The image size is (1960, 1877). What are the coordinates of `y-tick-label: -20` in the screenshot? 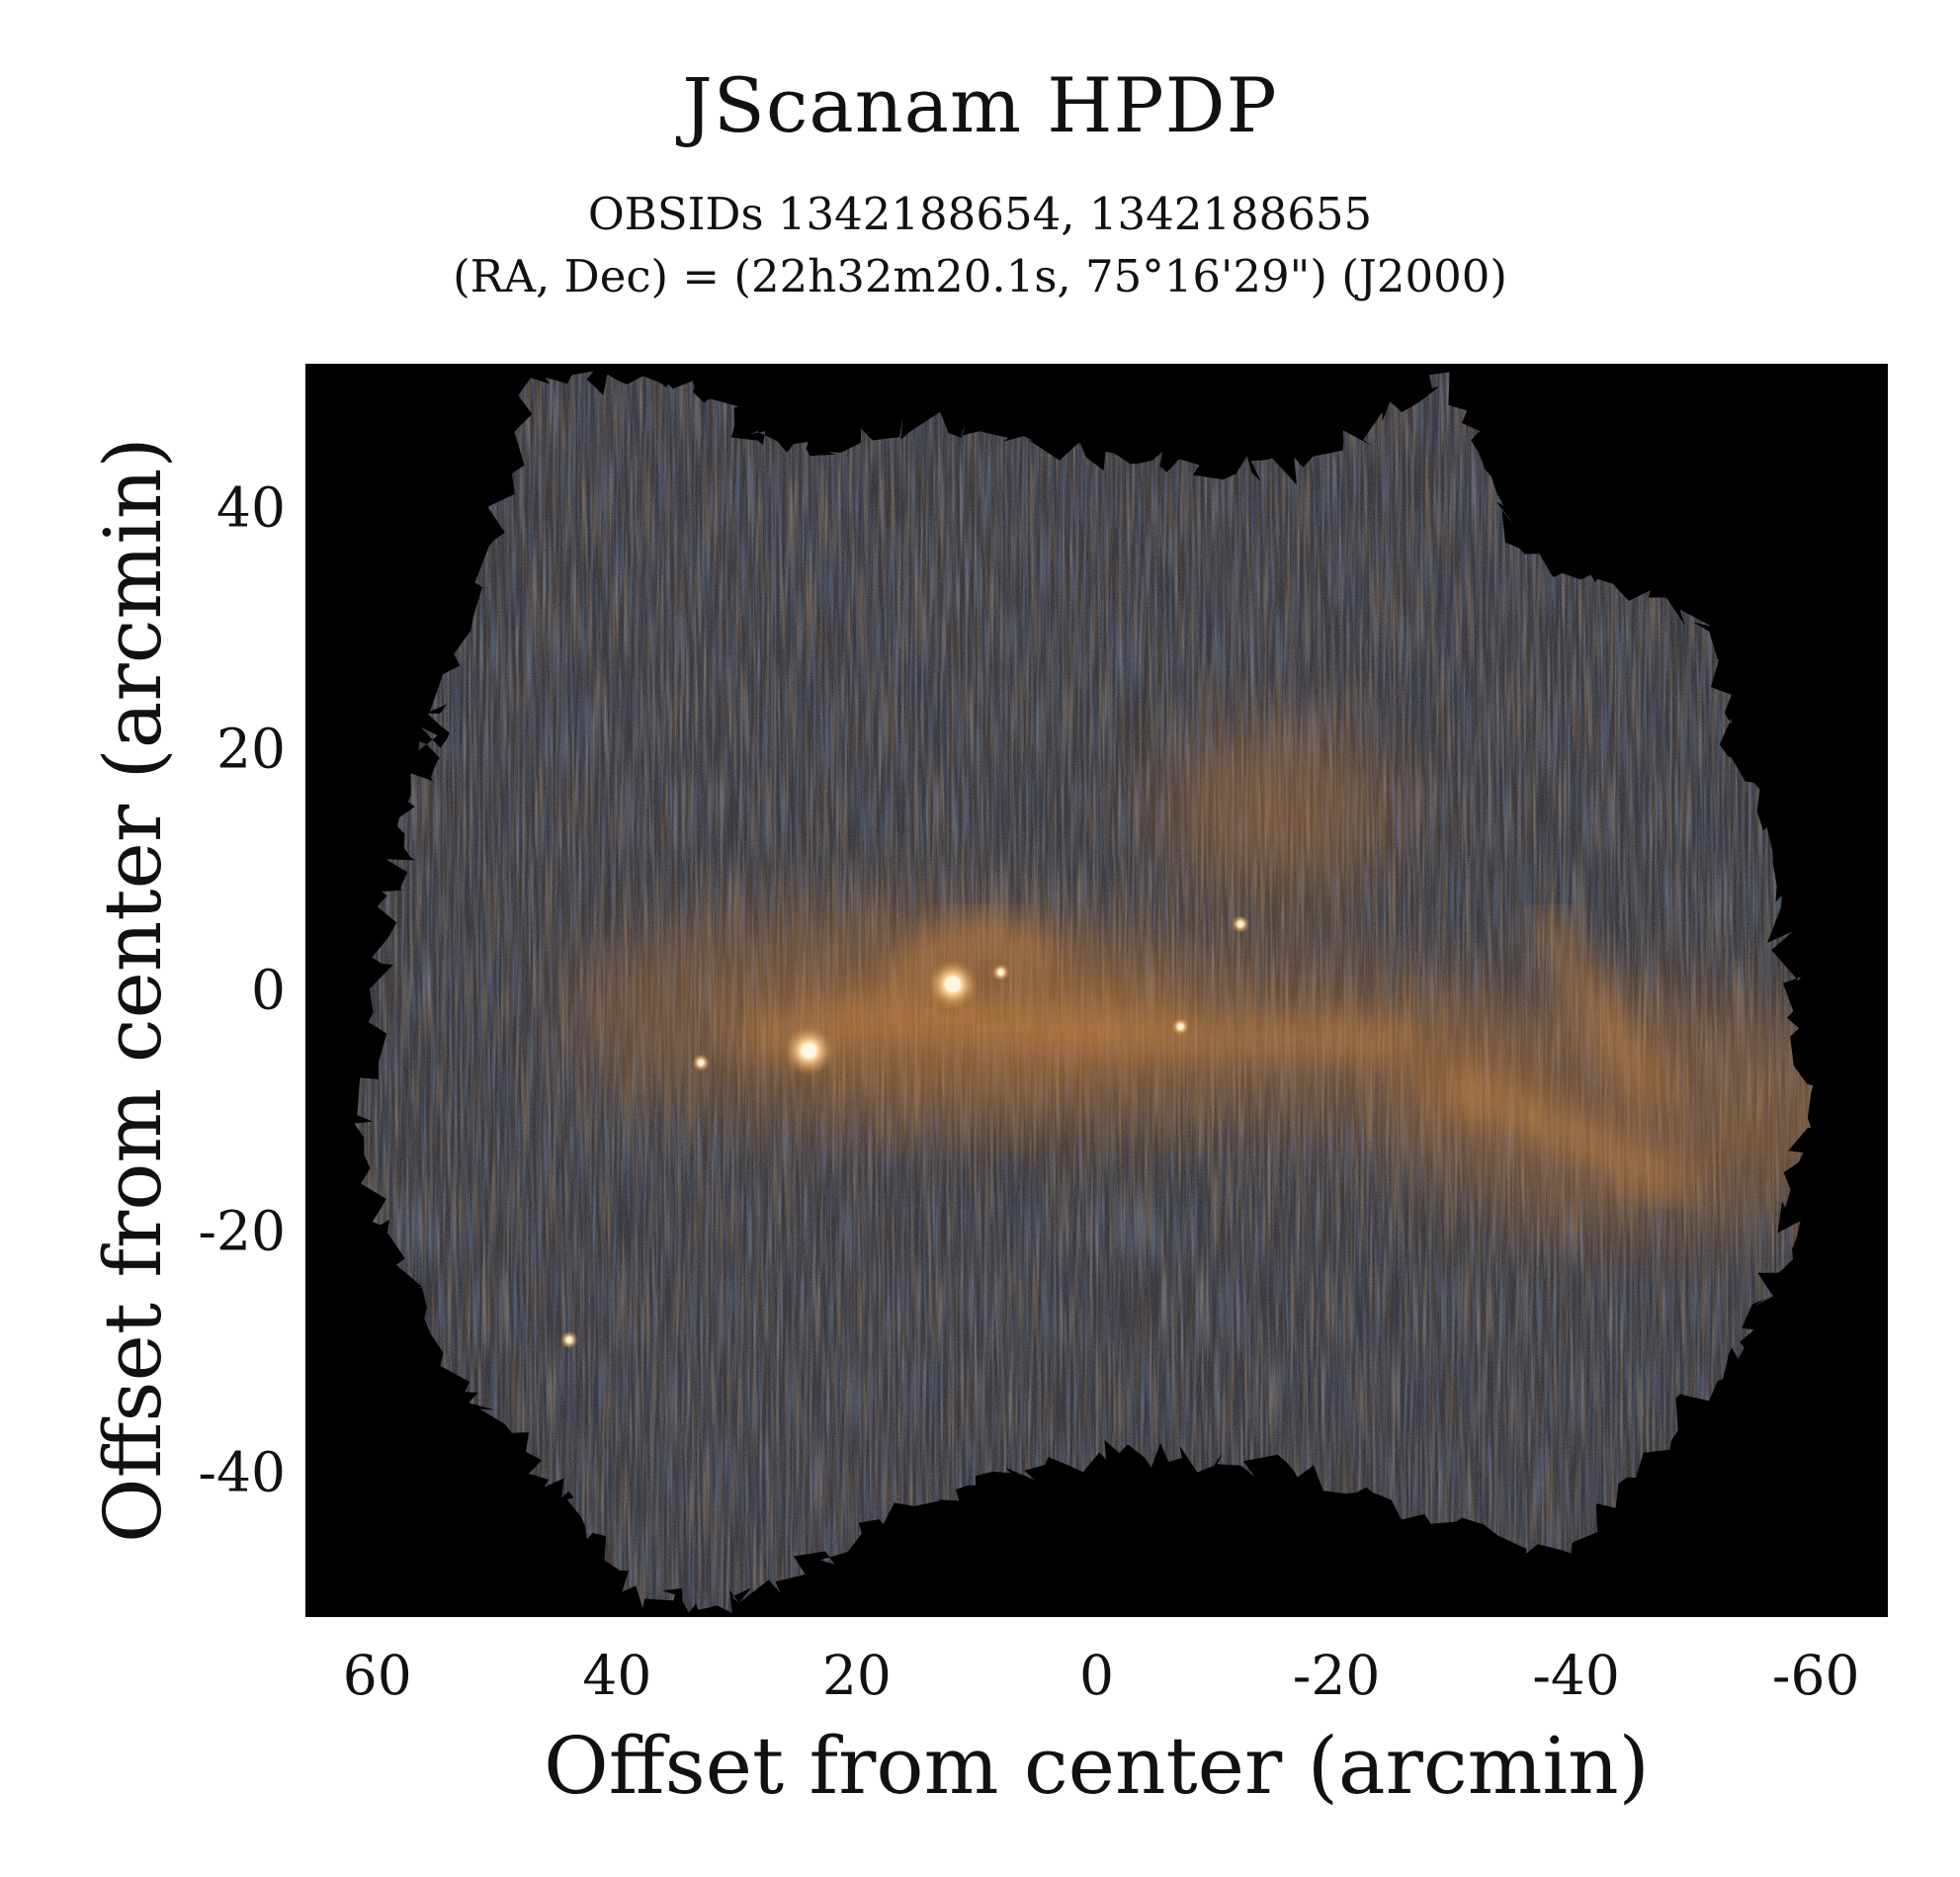 It's located at (242, 1231).